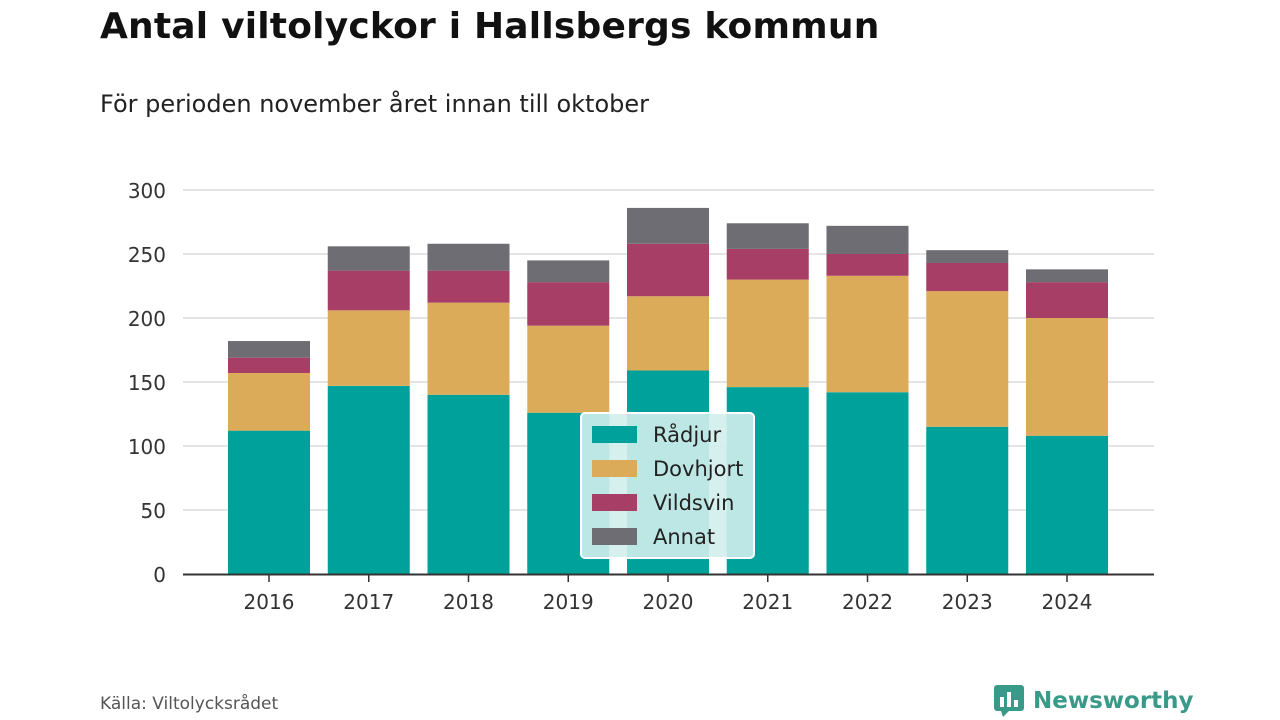 This screenshot has height=720, width=1280. Describe the element at coordinates (668, 270) in the screenshot. I see `bar-2020-vildsvin` at that location.